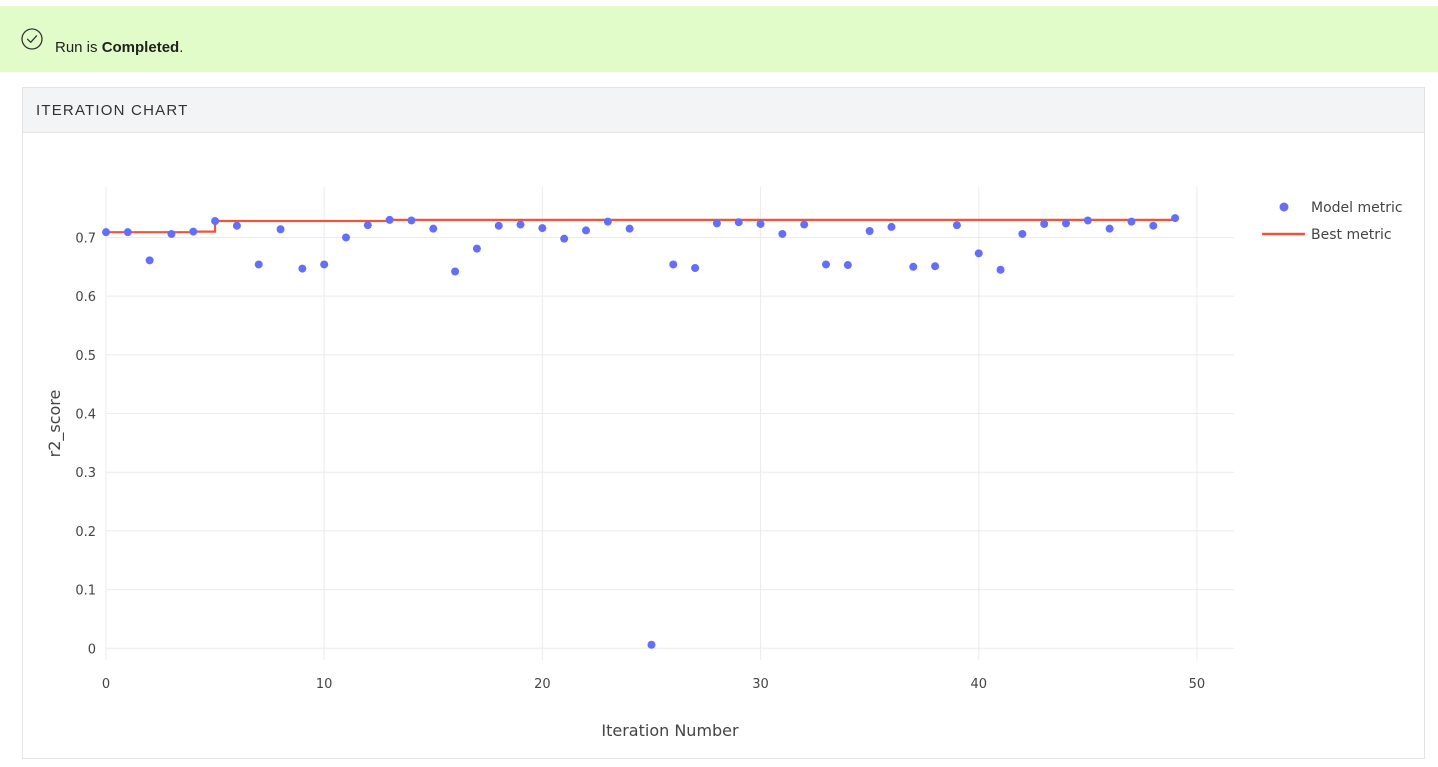 The width and height of the screenshot is (1438, 767). What do you see at coordinates (78, 47) in the screenshot?
I see `status-prefix: Run is` at bounding box center [78, 47].